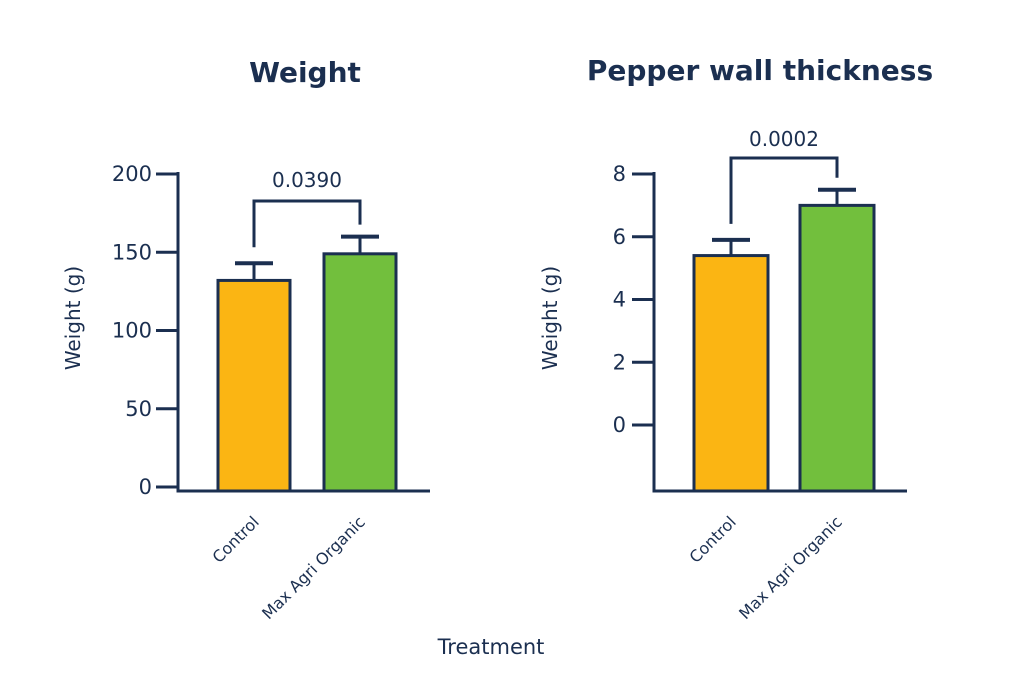  Describe the element at coordinates (132, 174) in the screenshot. I see `y-tick-label: 200` at that location.